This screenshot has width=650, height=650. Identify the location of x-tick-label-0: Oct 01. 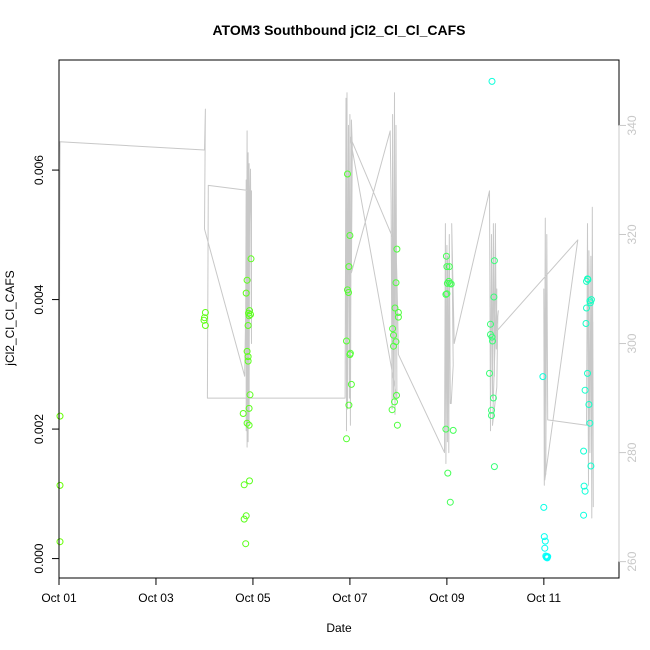
(59, 598).